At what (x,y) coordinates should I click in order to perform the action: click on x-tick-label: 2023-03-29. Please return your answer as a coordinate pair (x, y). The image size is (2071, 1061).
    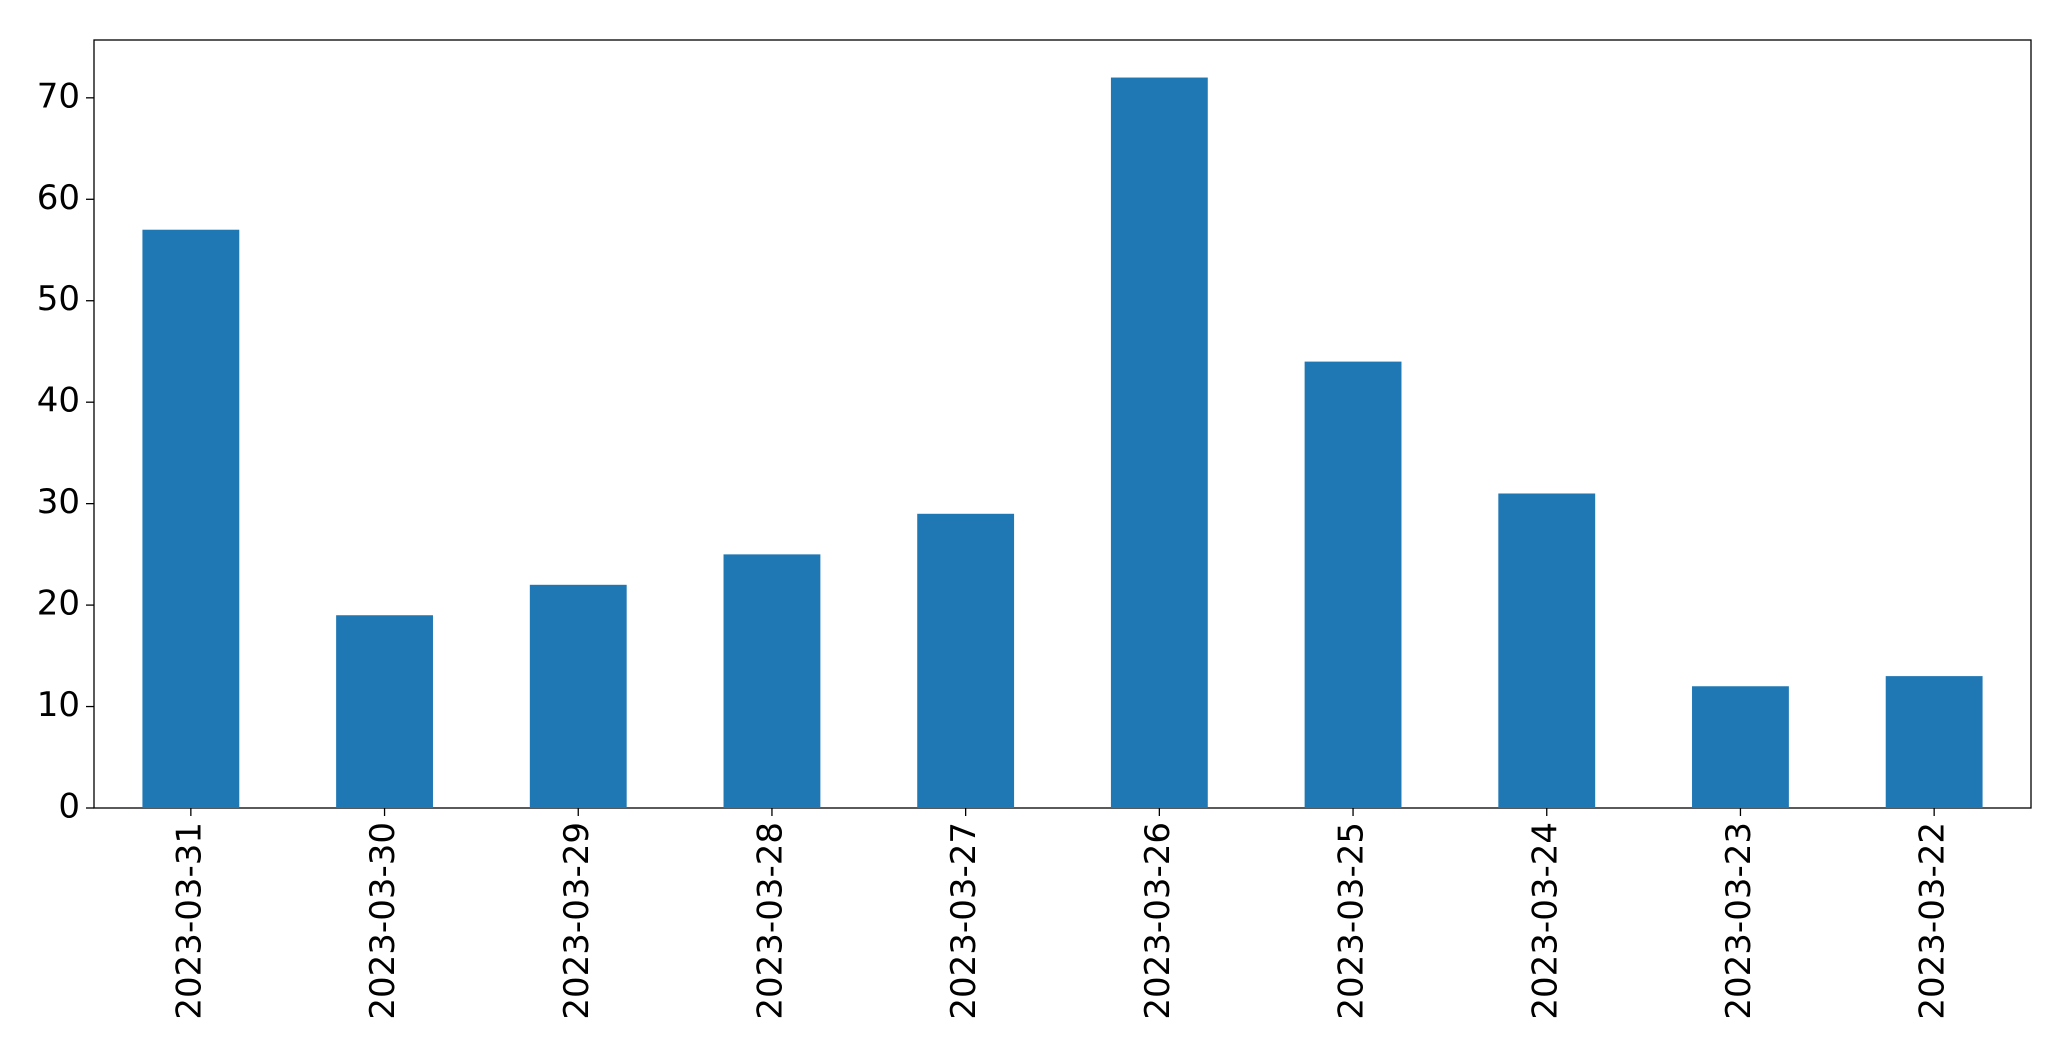
    Looking at the image, I should click on (577, 921).